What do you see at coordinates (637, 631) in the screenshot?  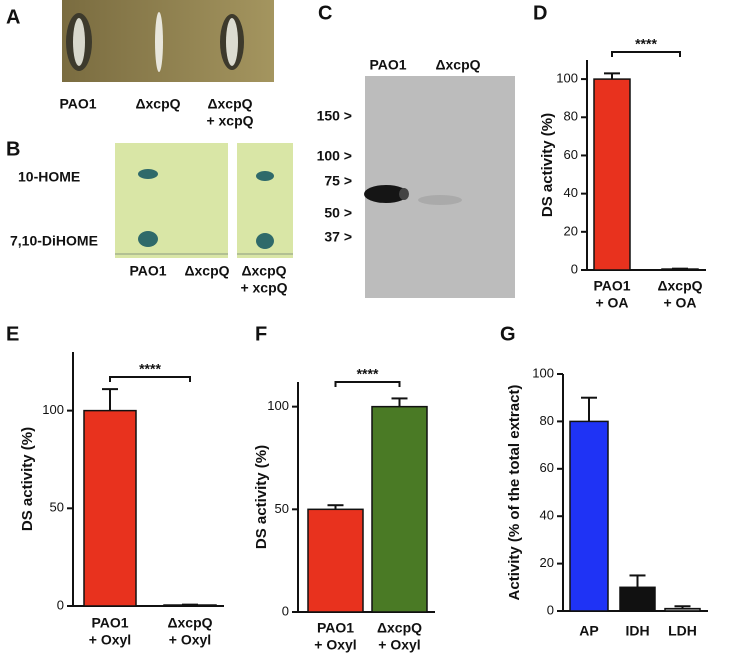 I see `x-tick-label: IDH` at bounding box center [637, 631].